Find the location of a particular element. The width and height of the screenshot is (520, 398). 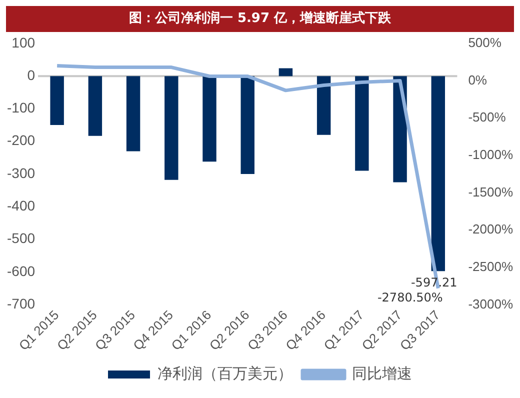

legend-label: 同比增速 is located at coordinates (382, 374).